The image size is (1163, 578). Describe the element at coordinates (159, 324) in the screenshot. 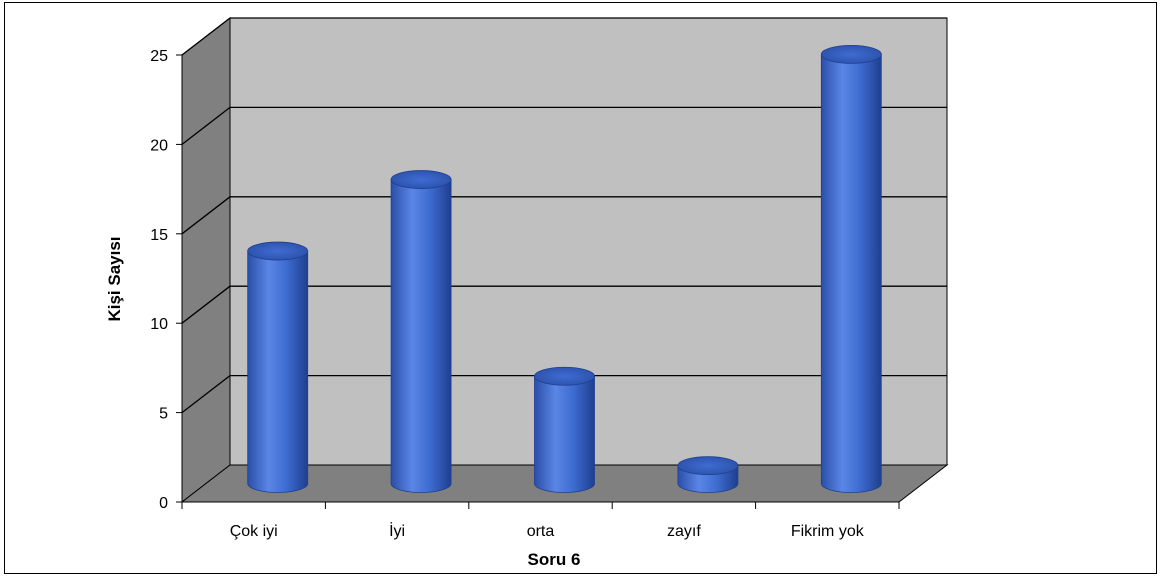

I see `y-tick-label: 10` at that location.